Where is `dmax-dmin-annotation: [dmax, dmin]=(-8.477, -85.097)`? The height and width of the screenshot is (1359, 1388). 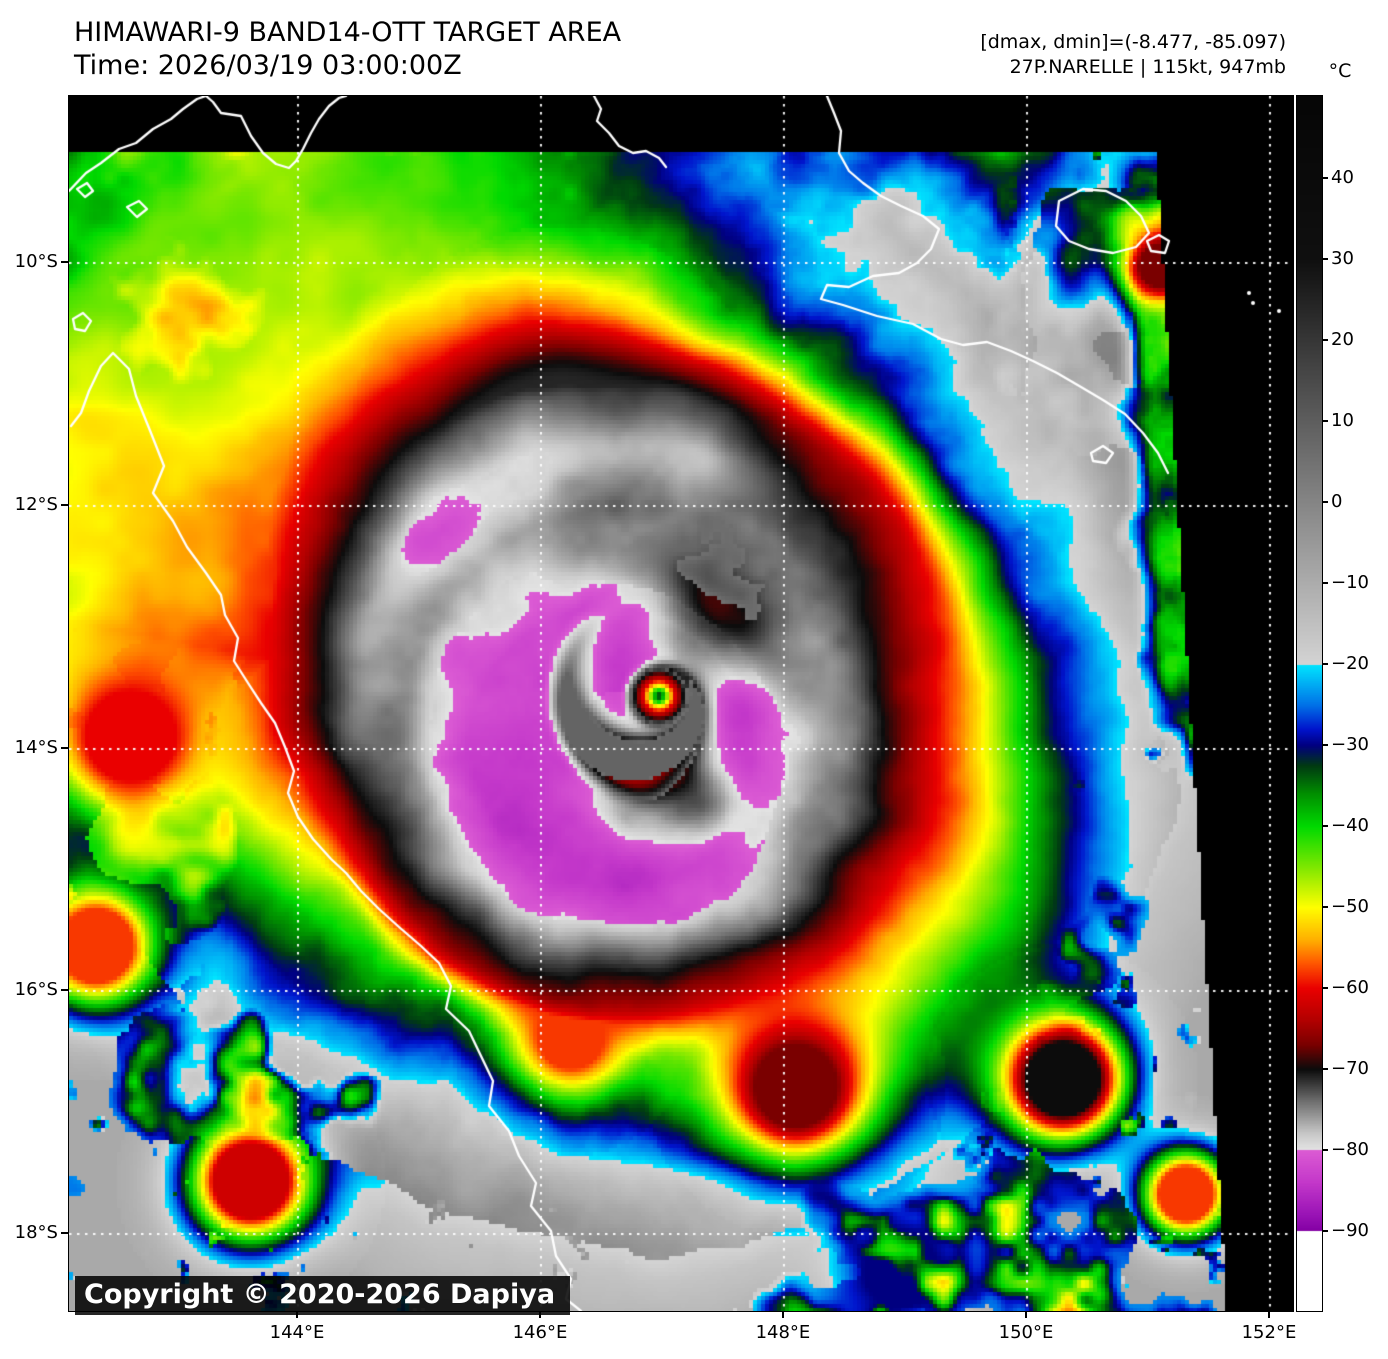 dmax-dmin-annotation: [dmax, dmin]=(-8.477, -85.097) is located at coordinates (1133, 42).